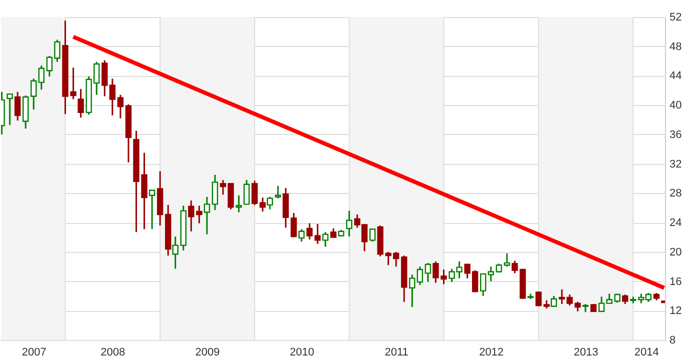  What do you see at coordinates (113, 352) in the screenshot?
I see `x-tick-label: 2008` at bounding box center [113, 352].